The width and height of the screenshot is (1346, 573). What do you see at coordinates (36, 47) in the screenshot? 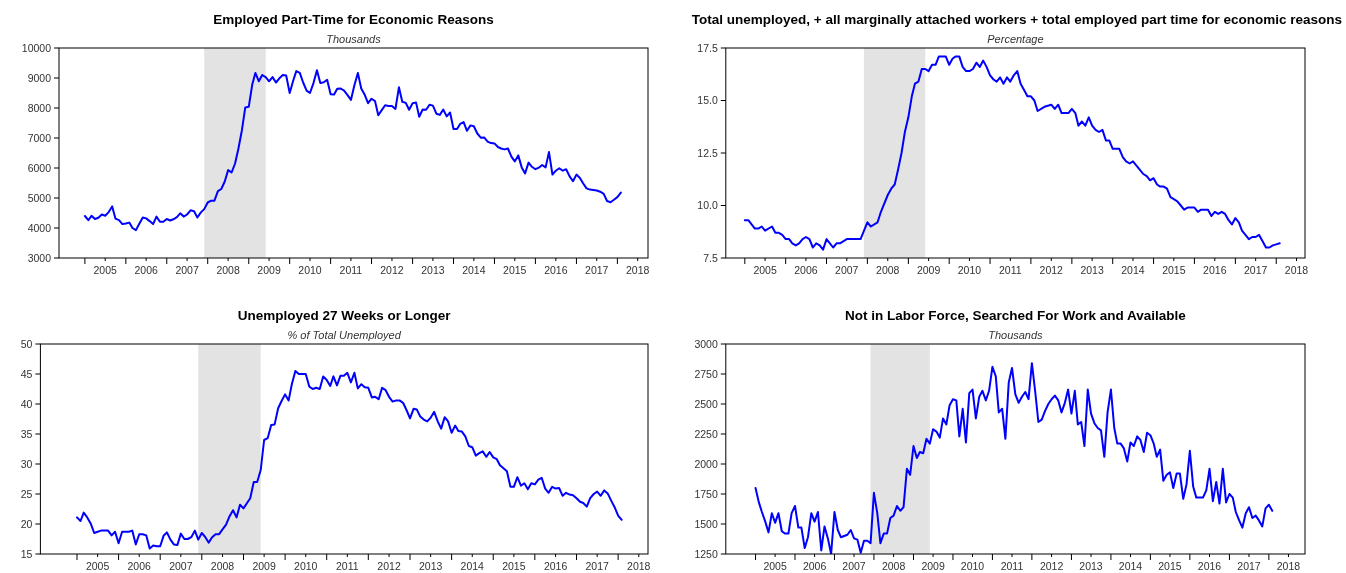
I see `y-tick-label: 10000` at bounding box center [36, 47].